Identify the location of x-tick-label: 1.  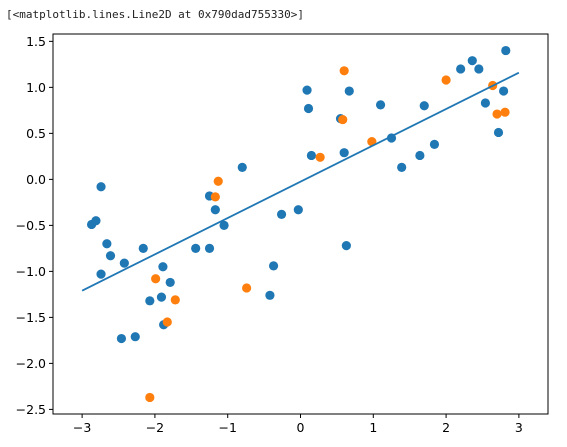
(373, 427).